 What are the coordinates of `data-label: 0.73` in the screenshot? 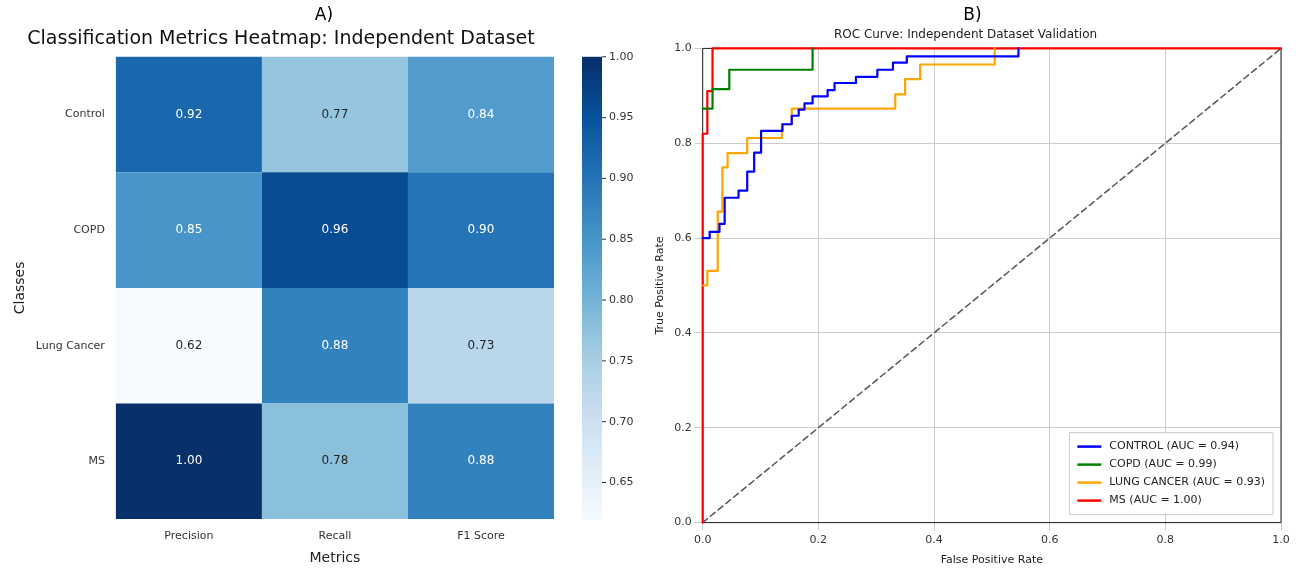 It's located at (481, 344).